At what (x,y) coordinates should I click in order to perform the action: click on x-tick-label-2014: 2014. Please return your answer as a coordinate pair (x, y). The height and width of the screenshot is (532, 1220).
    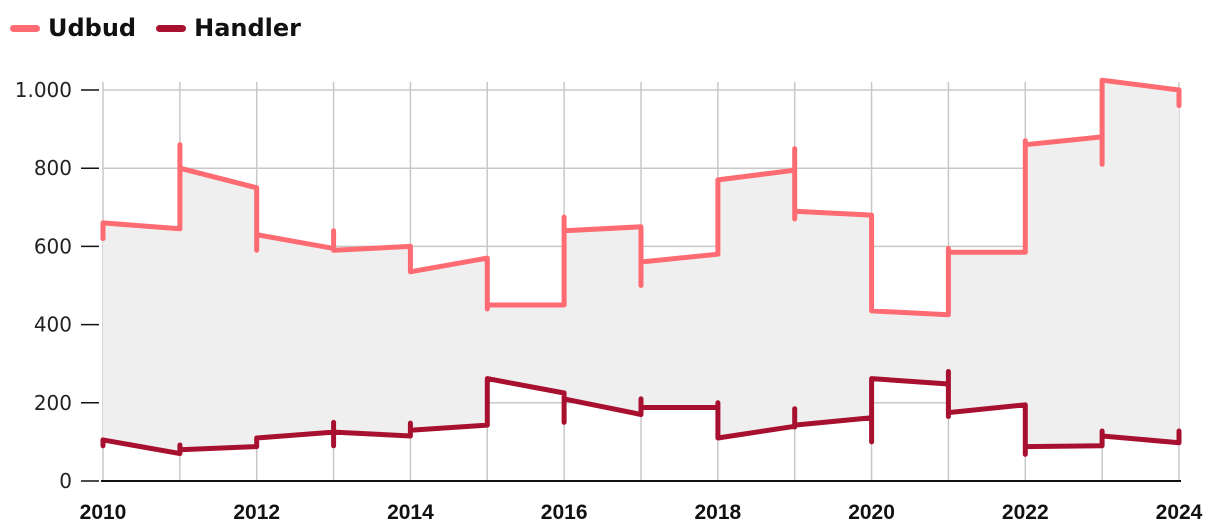
    Looking at the image, I should click on (410, 512).